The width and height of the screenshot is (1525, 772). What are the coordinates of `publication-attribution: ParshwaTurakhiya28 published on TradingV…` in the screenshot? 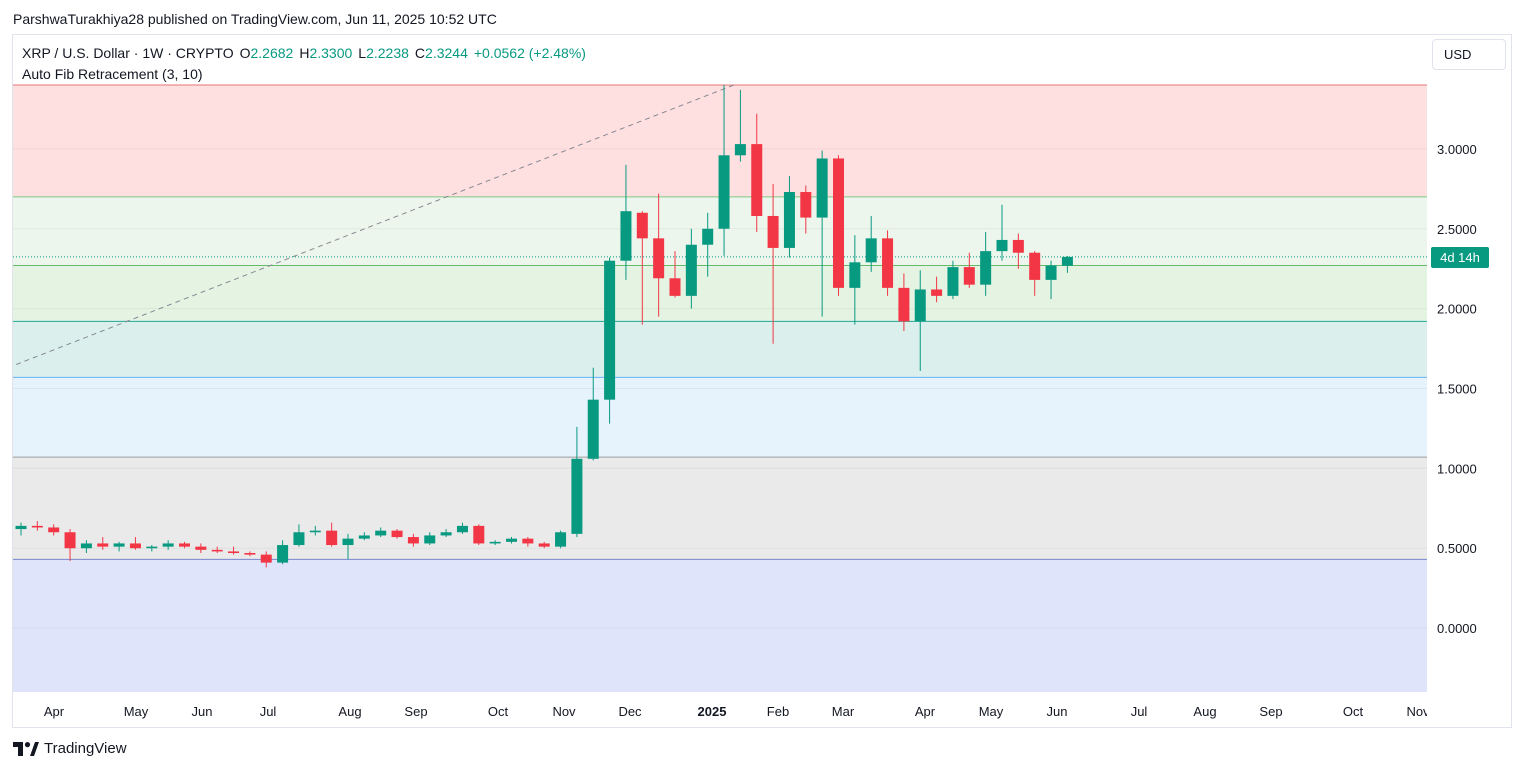 It's located at (255, 19).